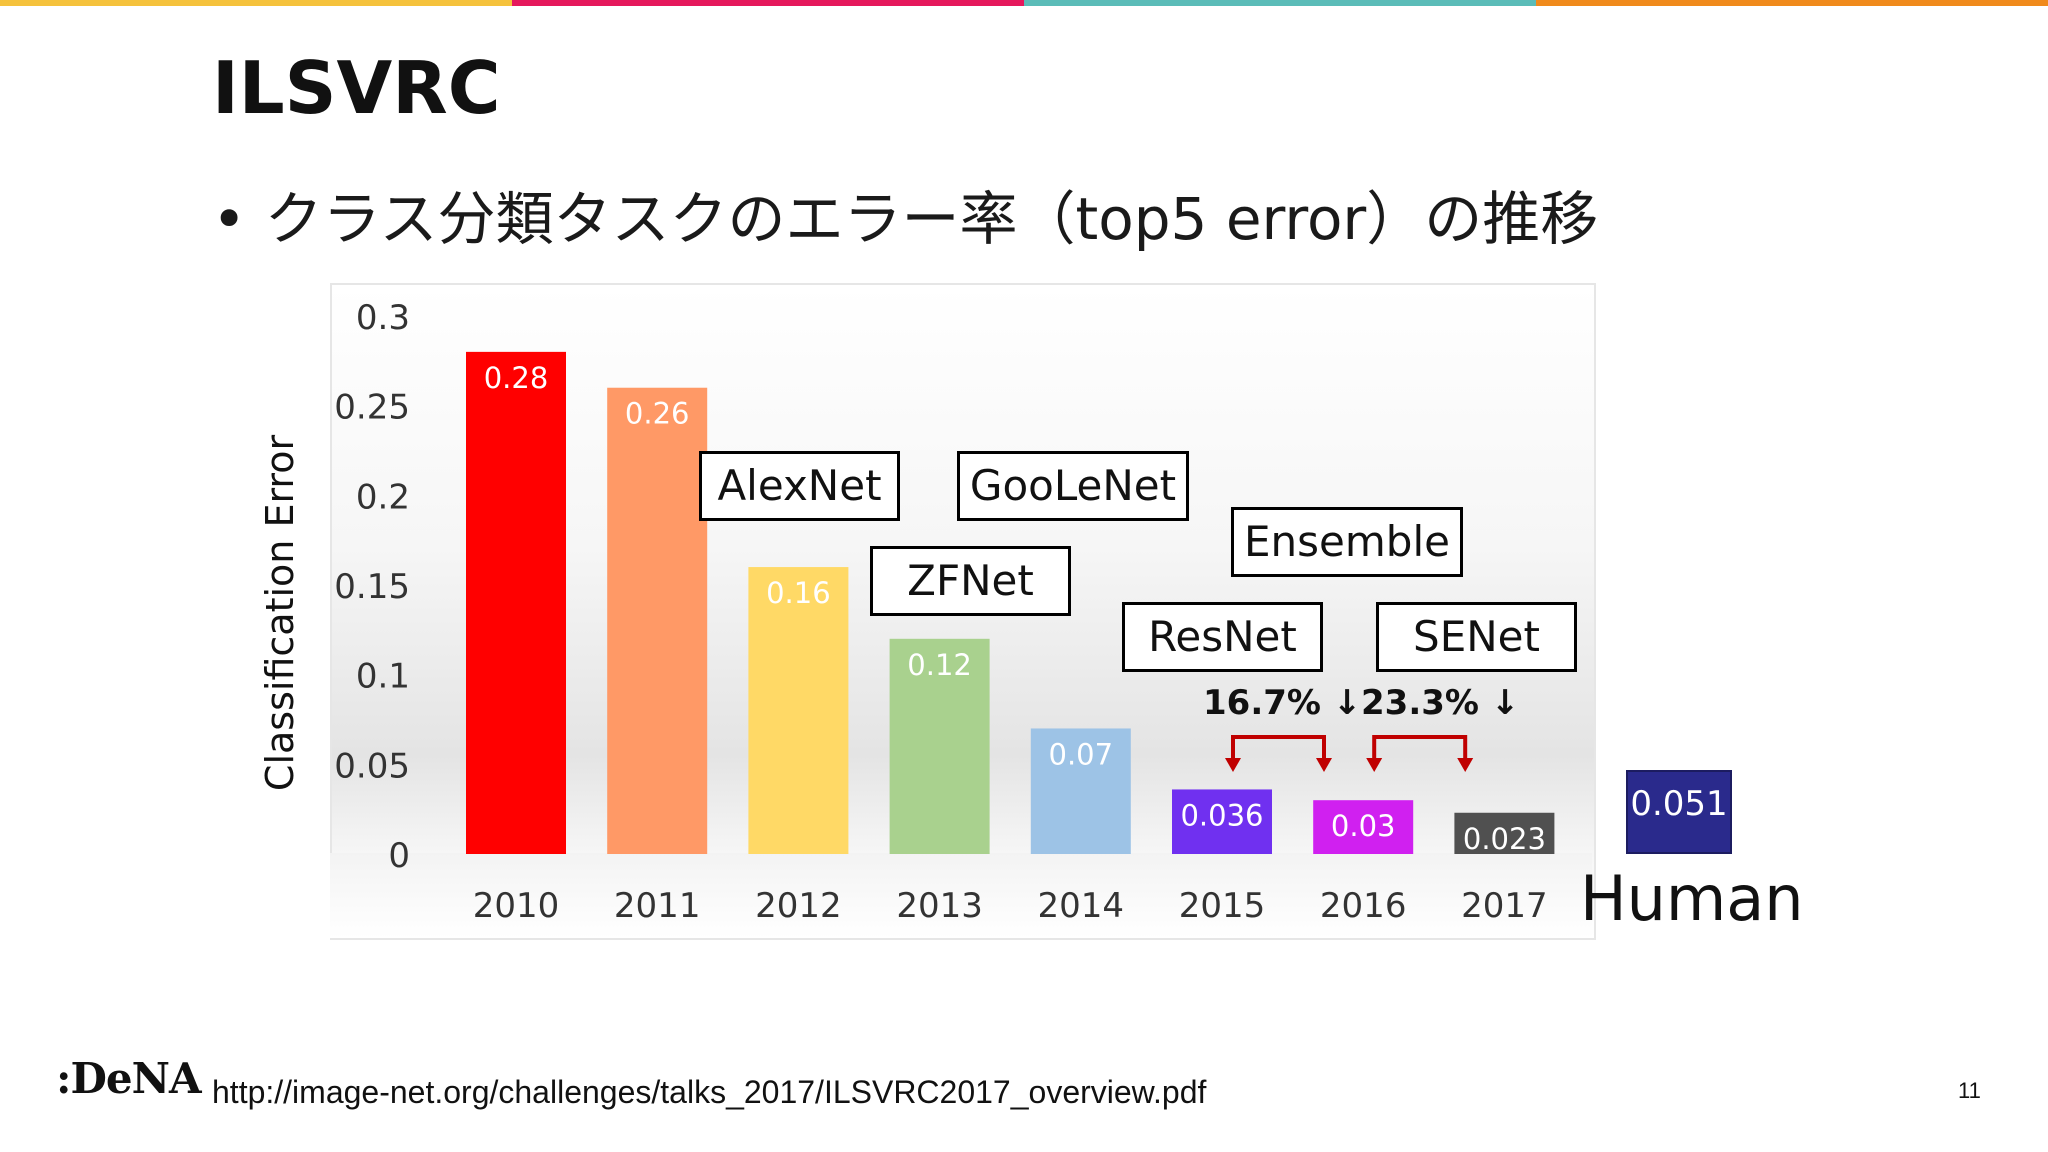 The width and height of the screenshot is (2048, 1152). Describe the element at coordinates (1221, 815) in the screenshot. I see `bar-value-label: 0.036` at that location.